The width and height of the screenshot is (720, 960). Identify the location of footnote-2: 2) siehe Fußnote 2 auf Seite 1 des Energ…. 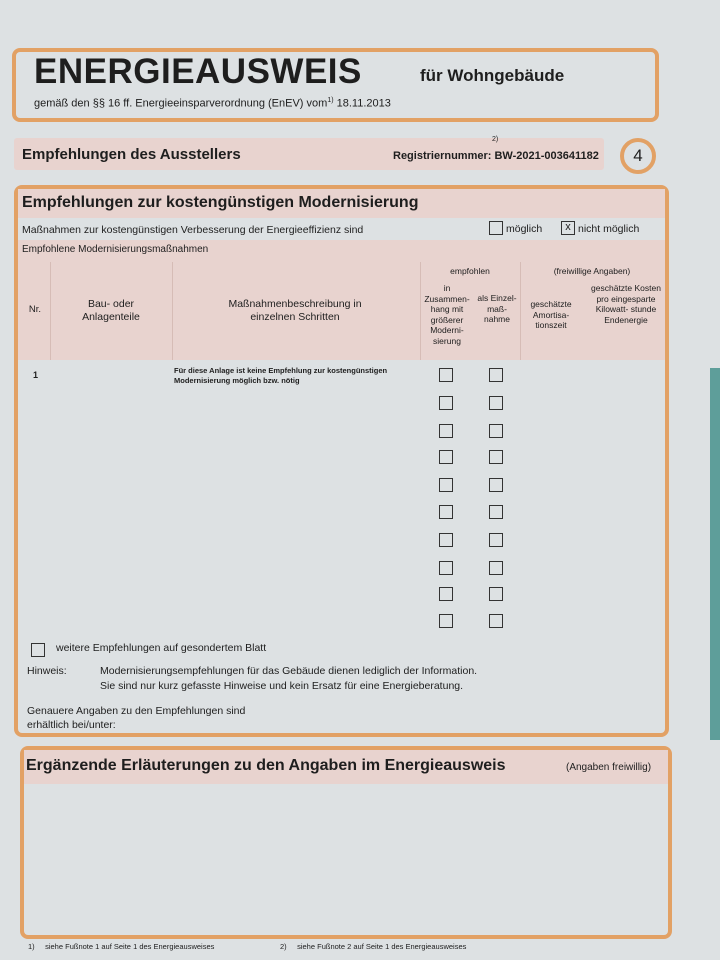
(373, 946).